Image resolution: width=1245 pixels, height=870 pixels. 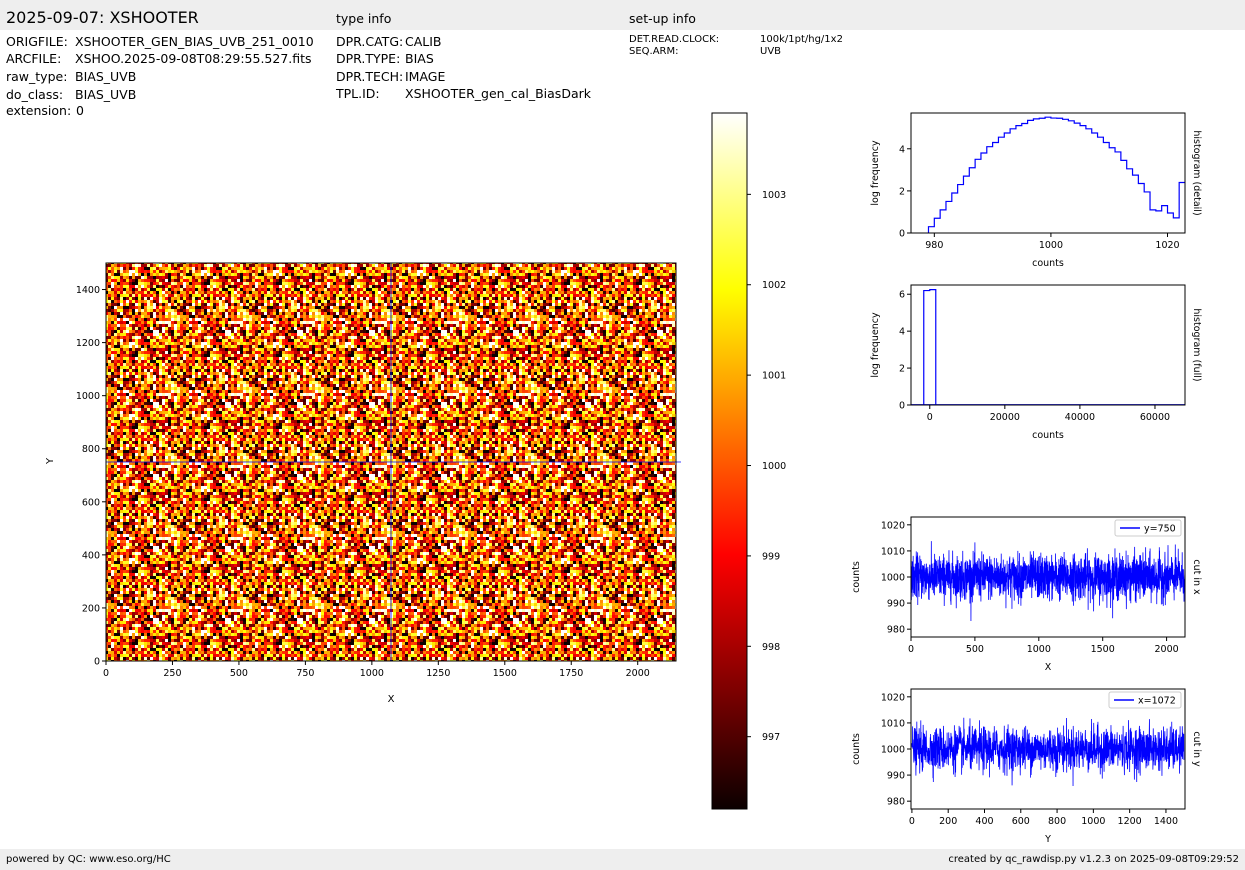 I want to click on colorbar-tick-label: 1002, so click(x=774, y=285).